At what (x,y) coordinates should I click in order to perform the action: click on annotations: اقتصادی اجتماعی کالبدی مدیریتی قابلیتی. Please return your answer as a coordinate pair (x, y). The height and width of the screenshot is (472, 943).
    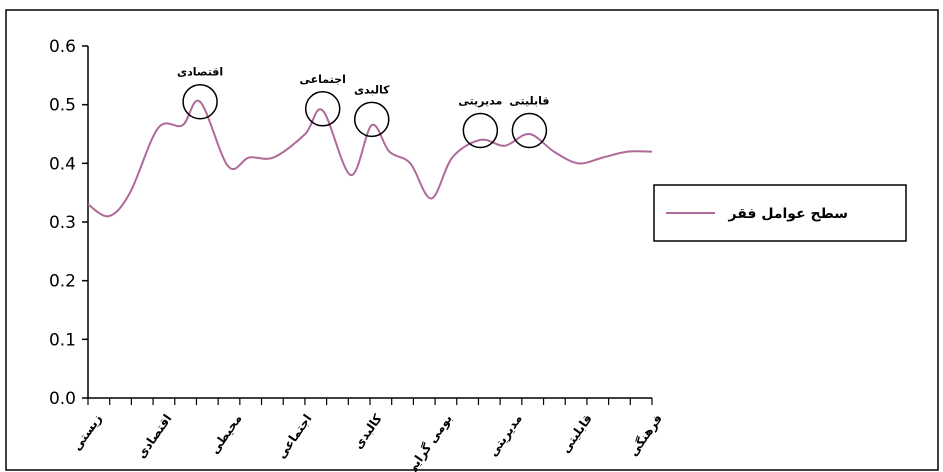
    Looking at the image, I should click on (363, 107).